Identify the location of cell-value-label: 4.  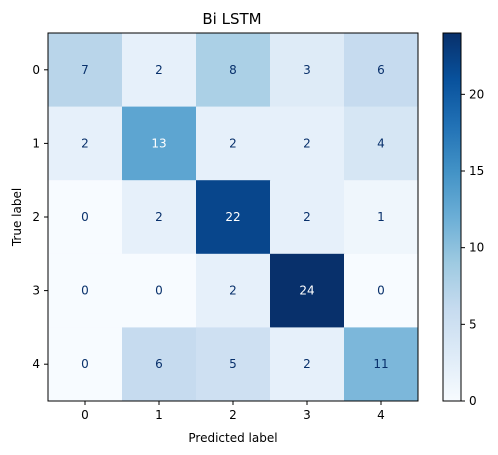
(381, 143).